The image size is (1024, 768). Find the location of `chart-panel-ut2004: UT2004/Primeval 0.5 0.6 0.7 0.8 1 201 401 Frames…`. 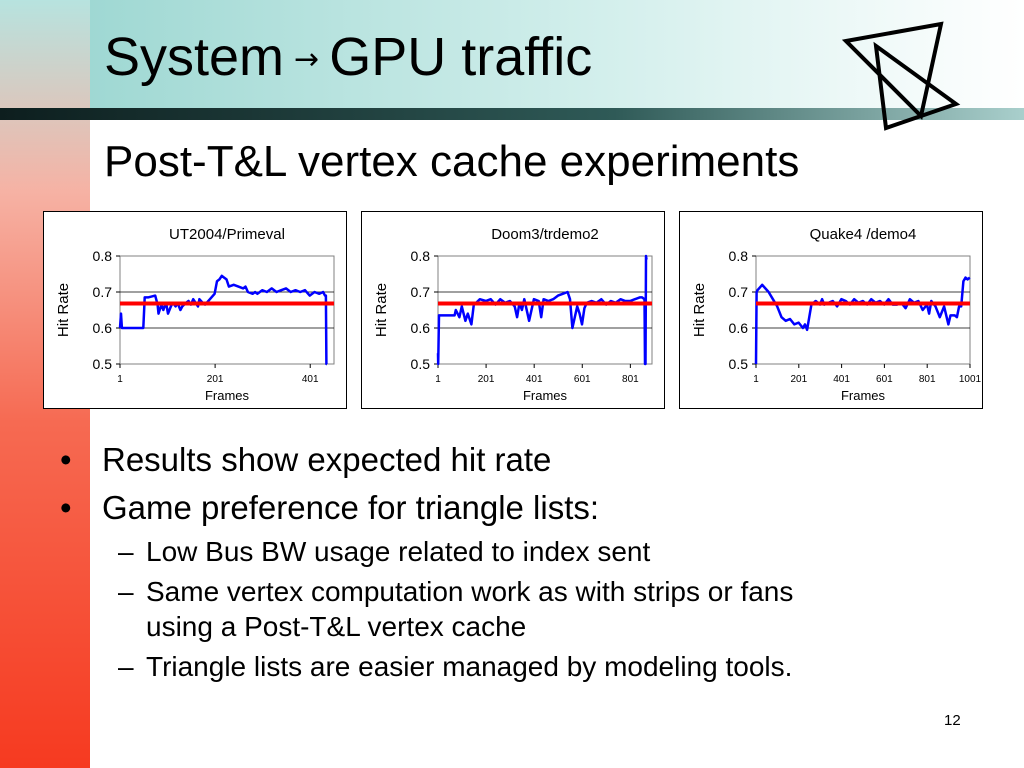

chart-panel-ut2004: UT2004/Primeval 0.5 0.6 0.7 0.8 1 201 401 Frames… is located at coordinates (195, 310).